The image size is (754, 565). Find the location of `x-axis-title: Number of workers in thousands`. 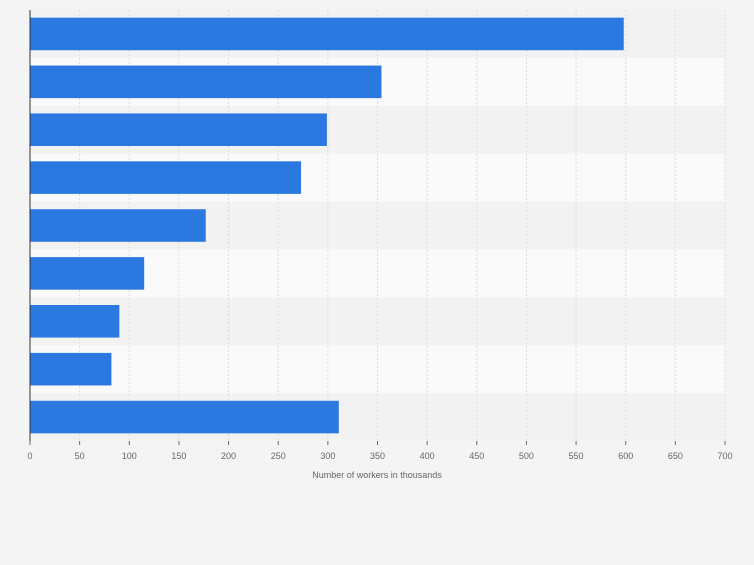

x-axis-title: Number of workers in thousands is located at coordinates (377, 475).